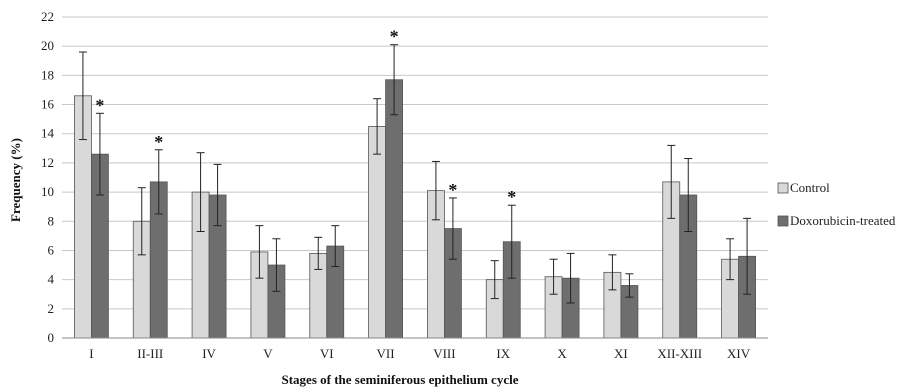  Describe the element at coordinates (48, 133) in the screenshot. I see `y-tick-label: 14` at that location.